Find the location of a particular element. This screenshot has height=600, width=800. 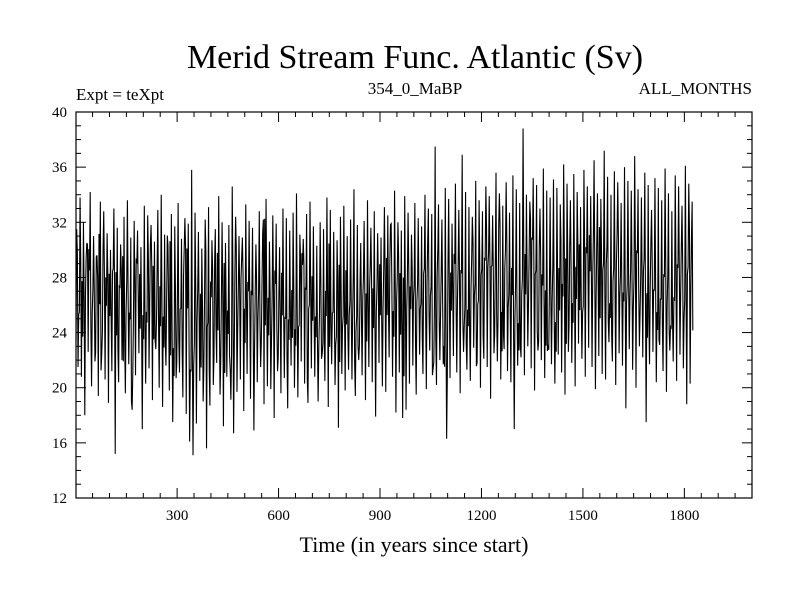

x-axis-label: Time (in years since start) is located at coordinates (414, 544).